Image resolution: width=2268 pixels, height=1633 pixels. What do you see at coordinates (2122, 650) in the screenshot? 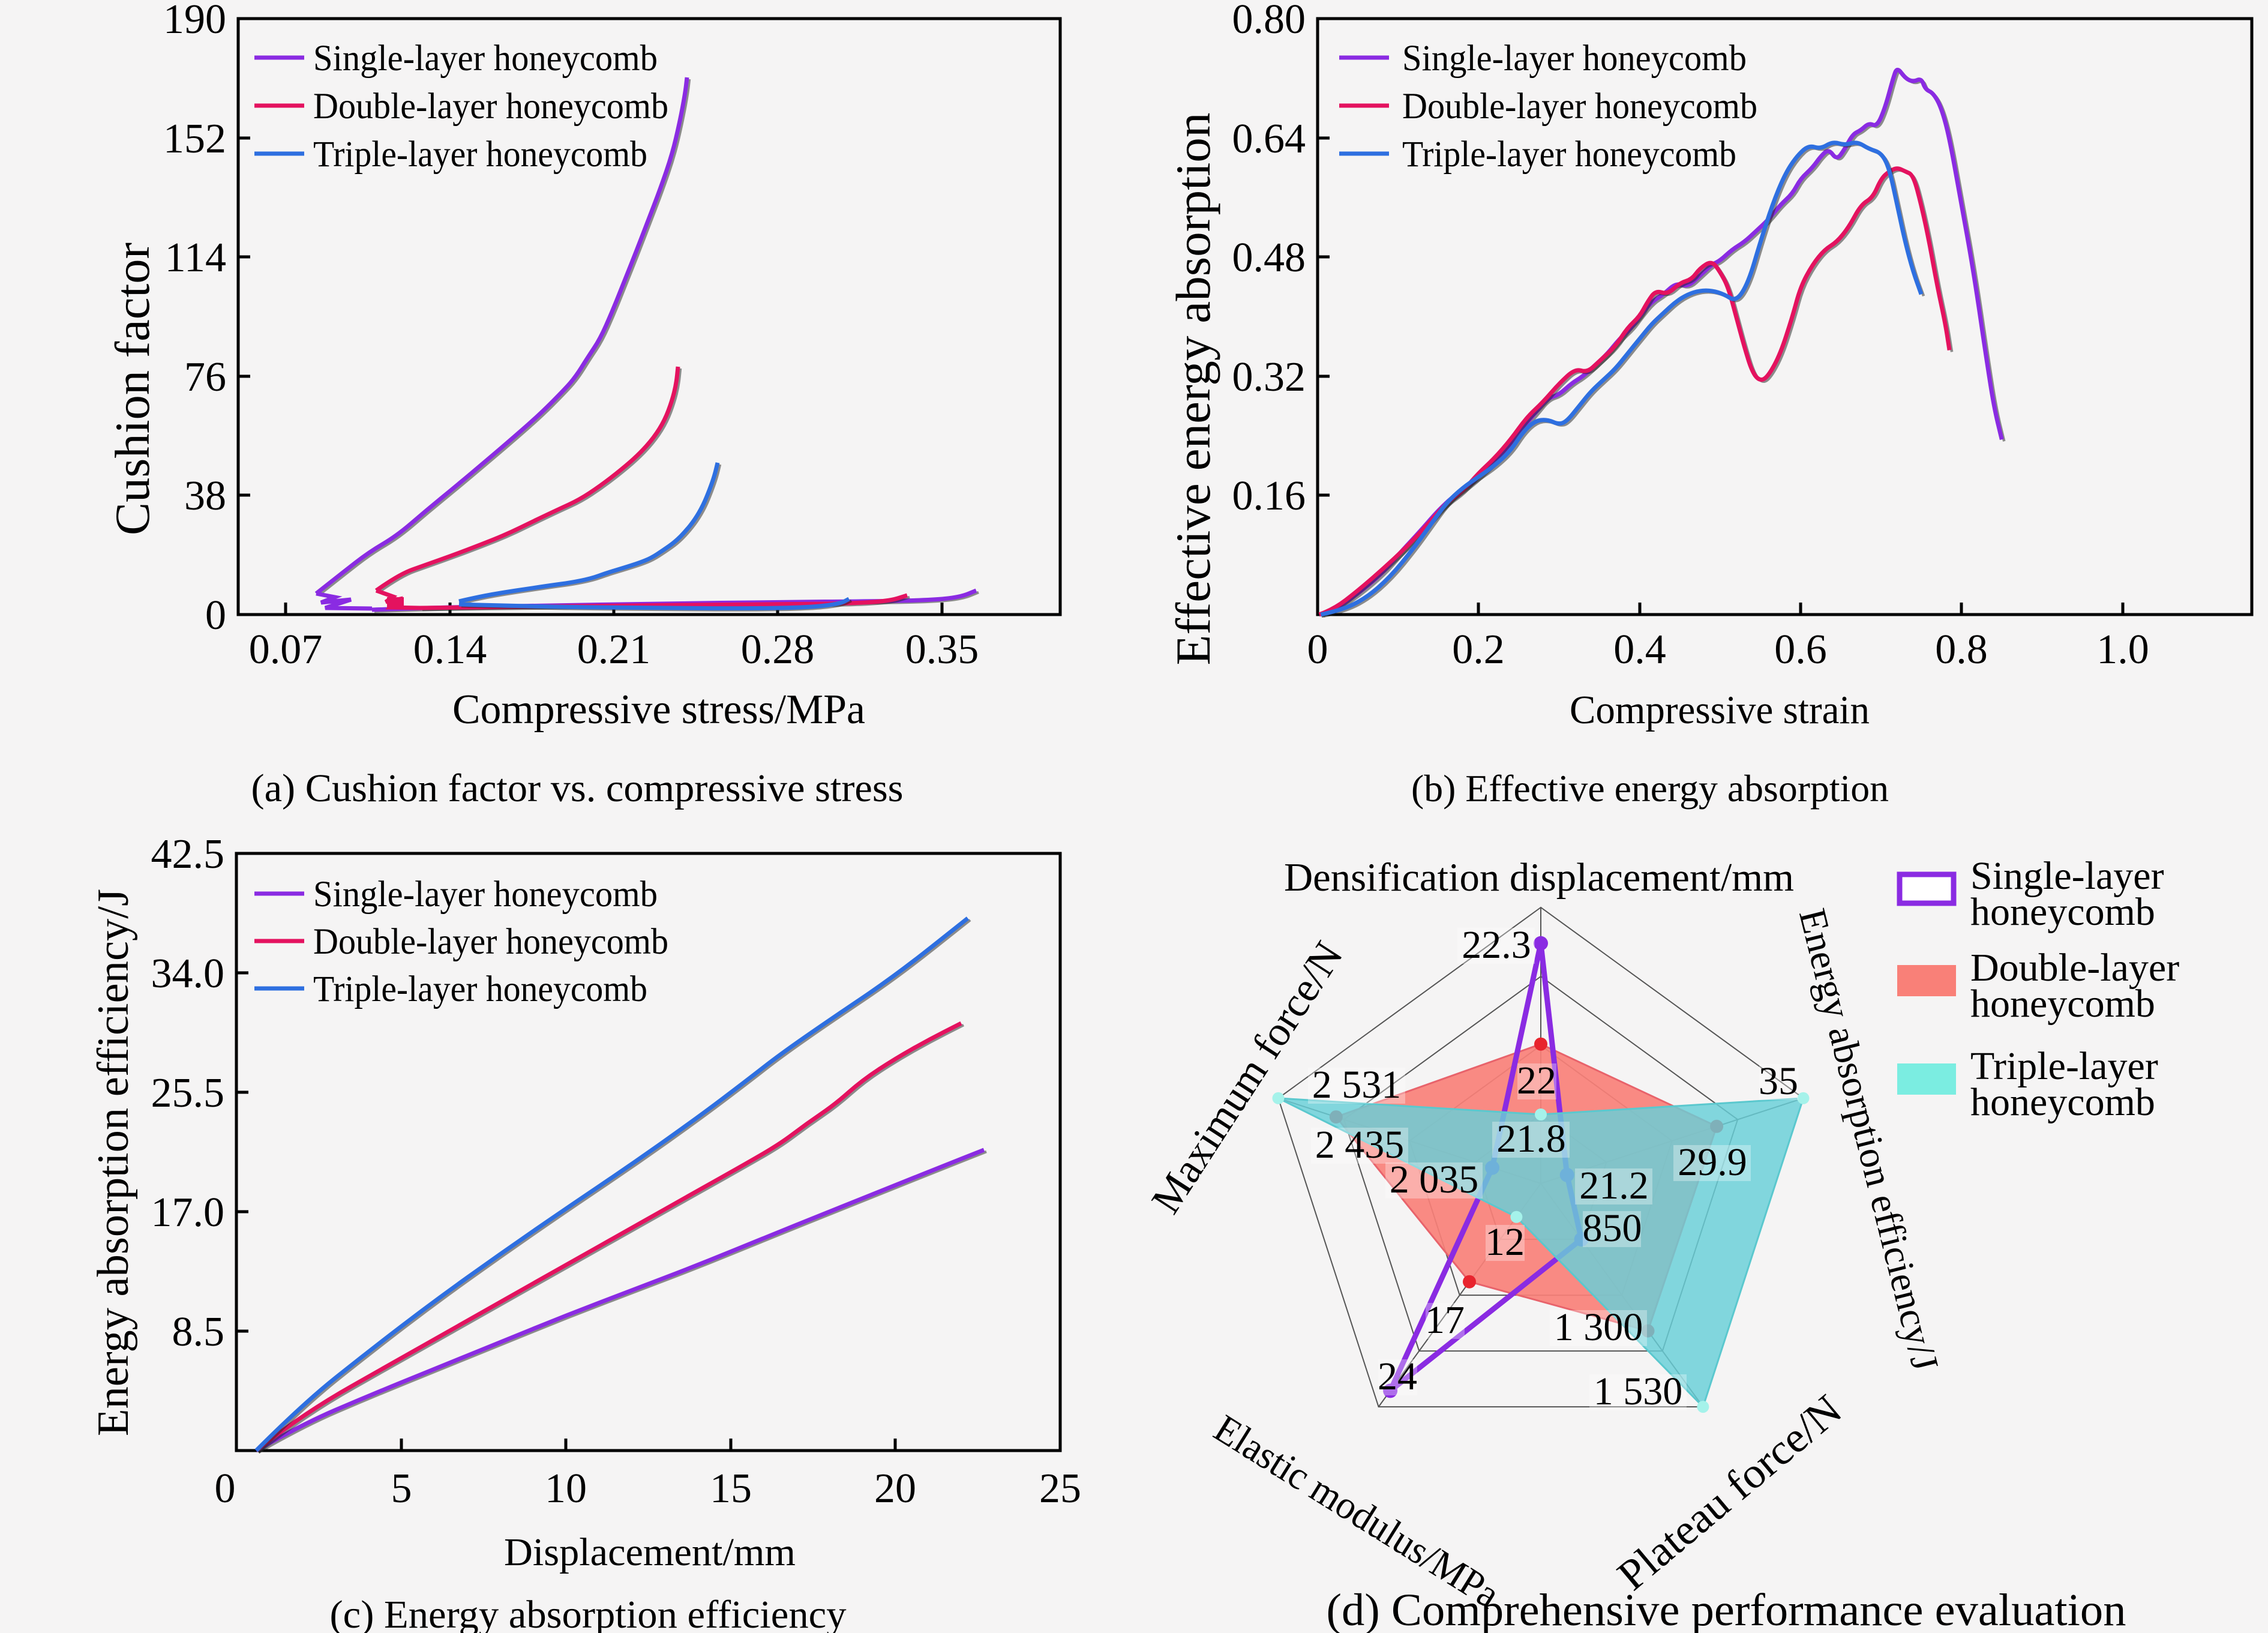
I see `svg-text: 1.0` at bounding box center [2122, 650].